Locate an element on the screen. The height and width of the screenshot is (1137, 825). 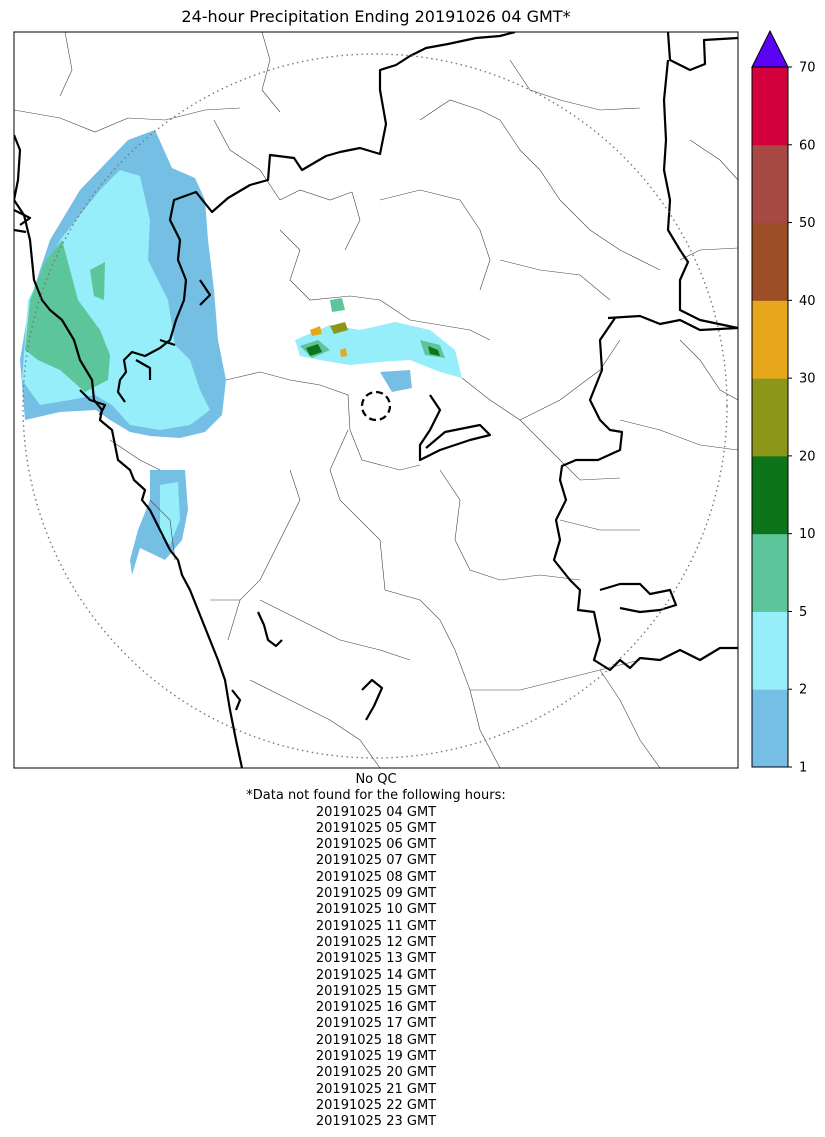
missing-hour-item: 20191025 12 GMT is located at coordinates (376, 942).